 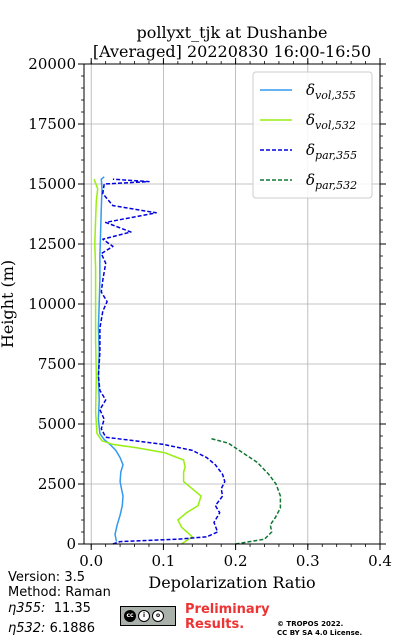 What do you see at coordinates (331, 91) in the screenshot?
I see `legend-label-1: δvol,355` at bounding box center [331, 91].